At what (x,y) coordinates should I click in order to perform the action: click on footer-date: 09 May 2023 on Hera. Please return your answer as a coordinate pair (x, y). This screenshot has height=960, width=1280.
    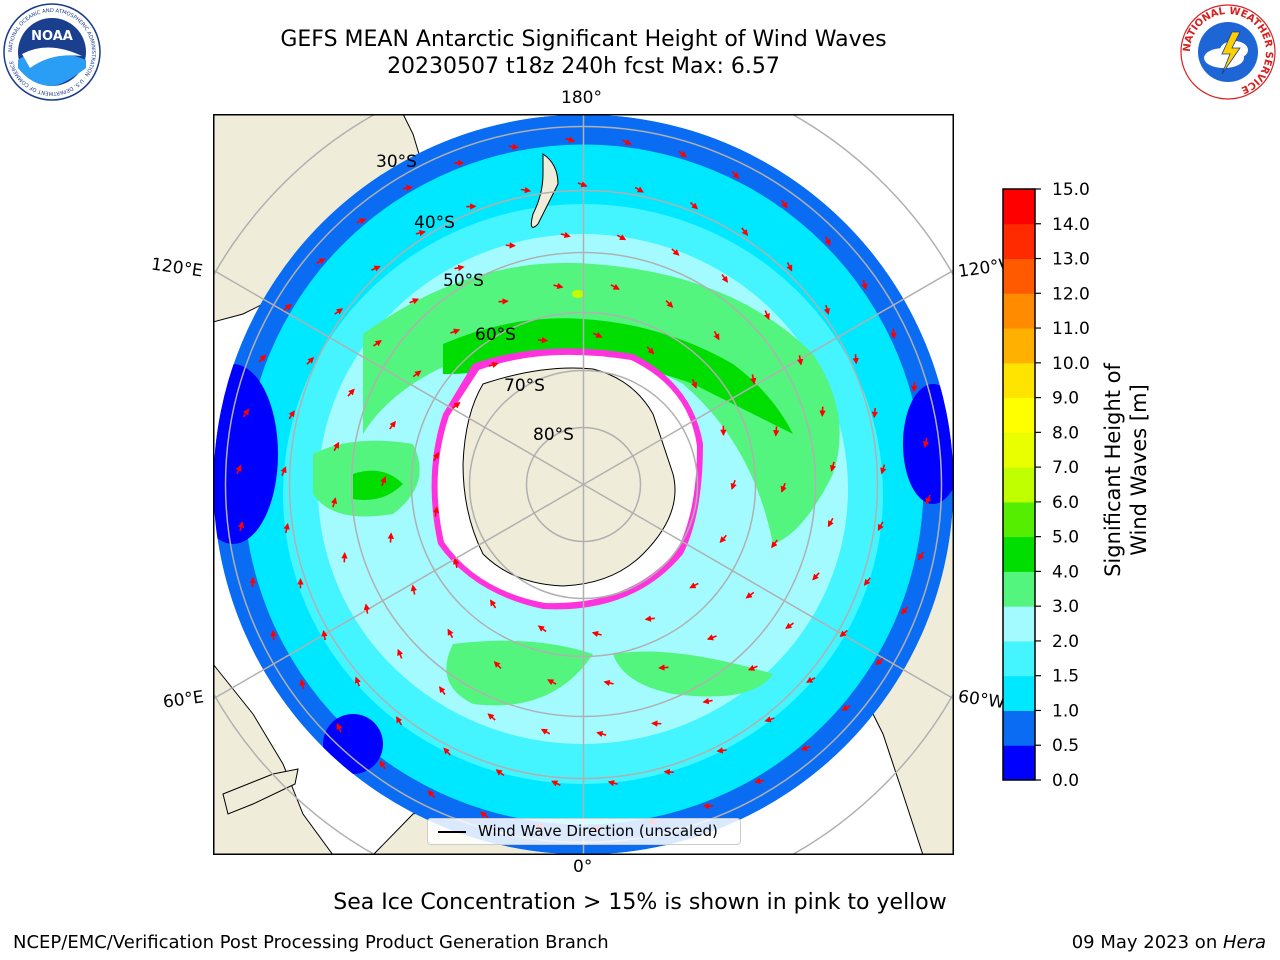
    Looking at the image, I should click on (1169, 942).